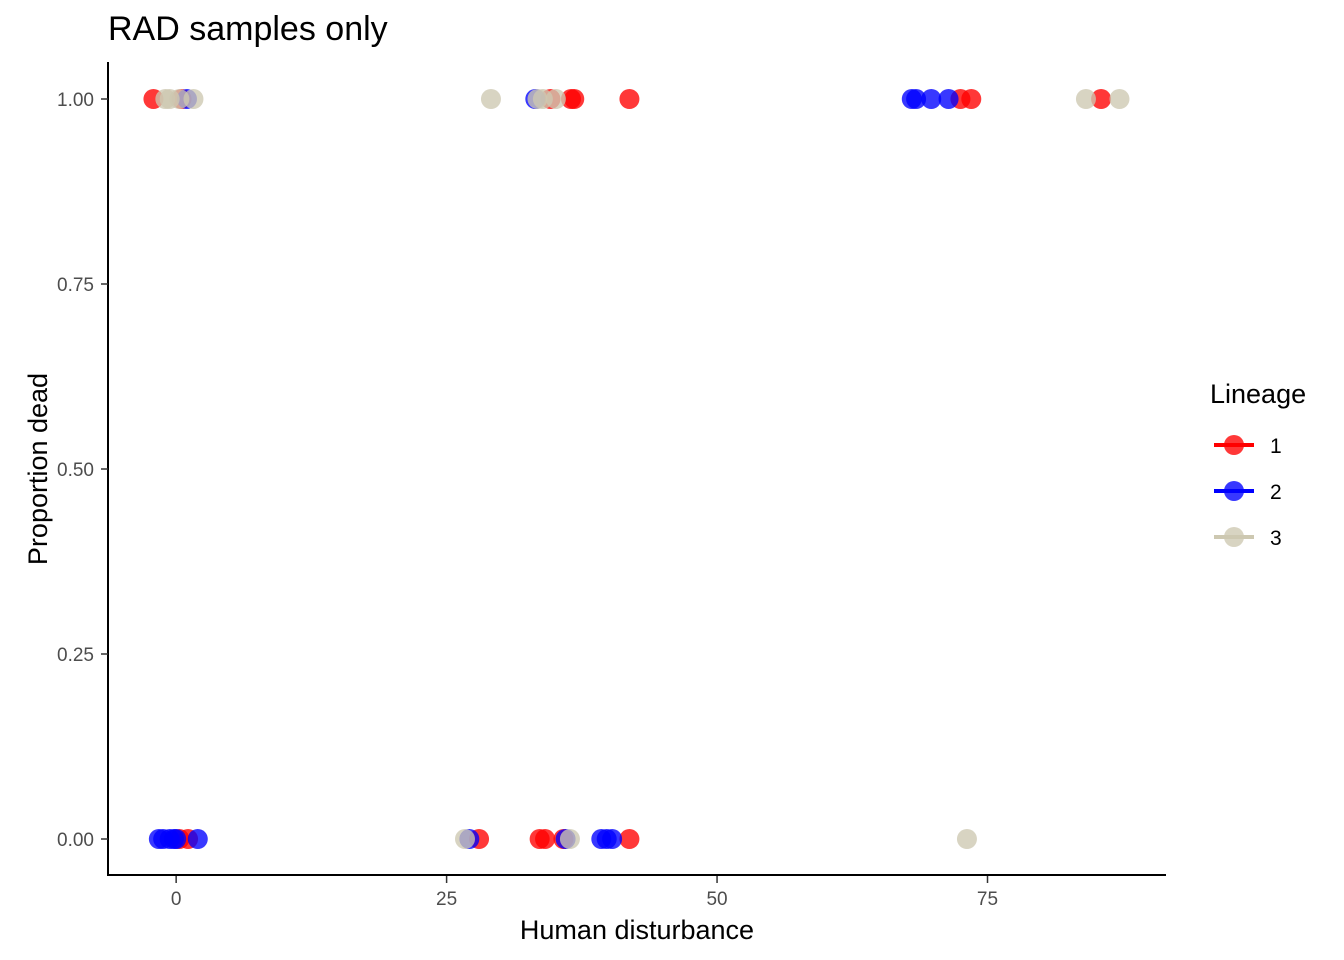 This screenshot has height=960, width=1344. What do you see at coordinates (38, 469) in the screenshot?
I see `y-axis-title: Proportion dead` at bounding box center [38, 469].